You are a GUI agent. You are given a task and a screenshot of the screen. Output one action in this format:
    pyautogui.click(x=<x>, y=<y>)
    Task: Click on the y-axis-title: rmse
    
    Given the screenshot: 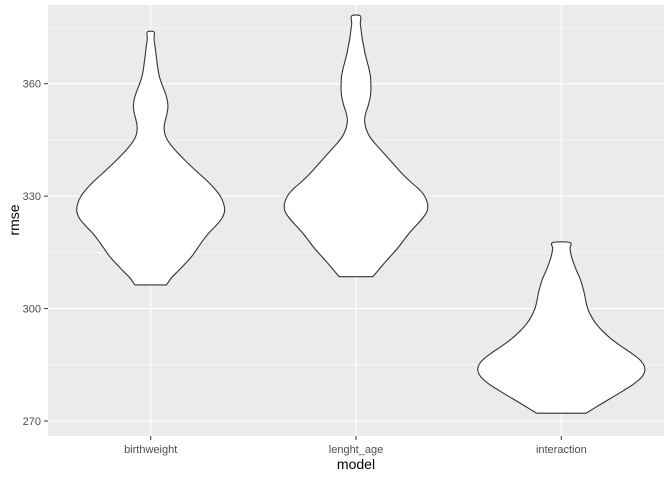 What is the action you would take?
    pyautogui.click(x=14, y=219)
    